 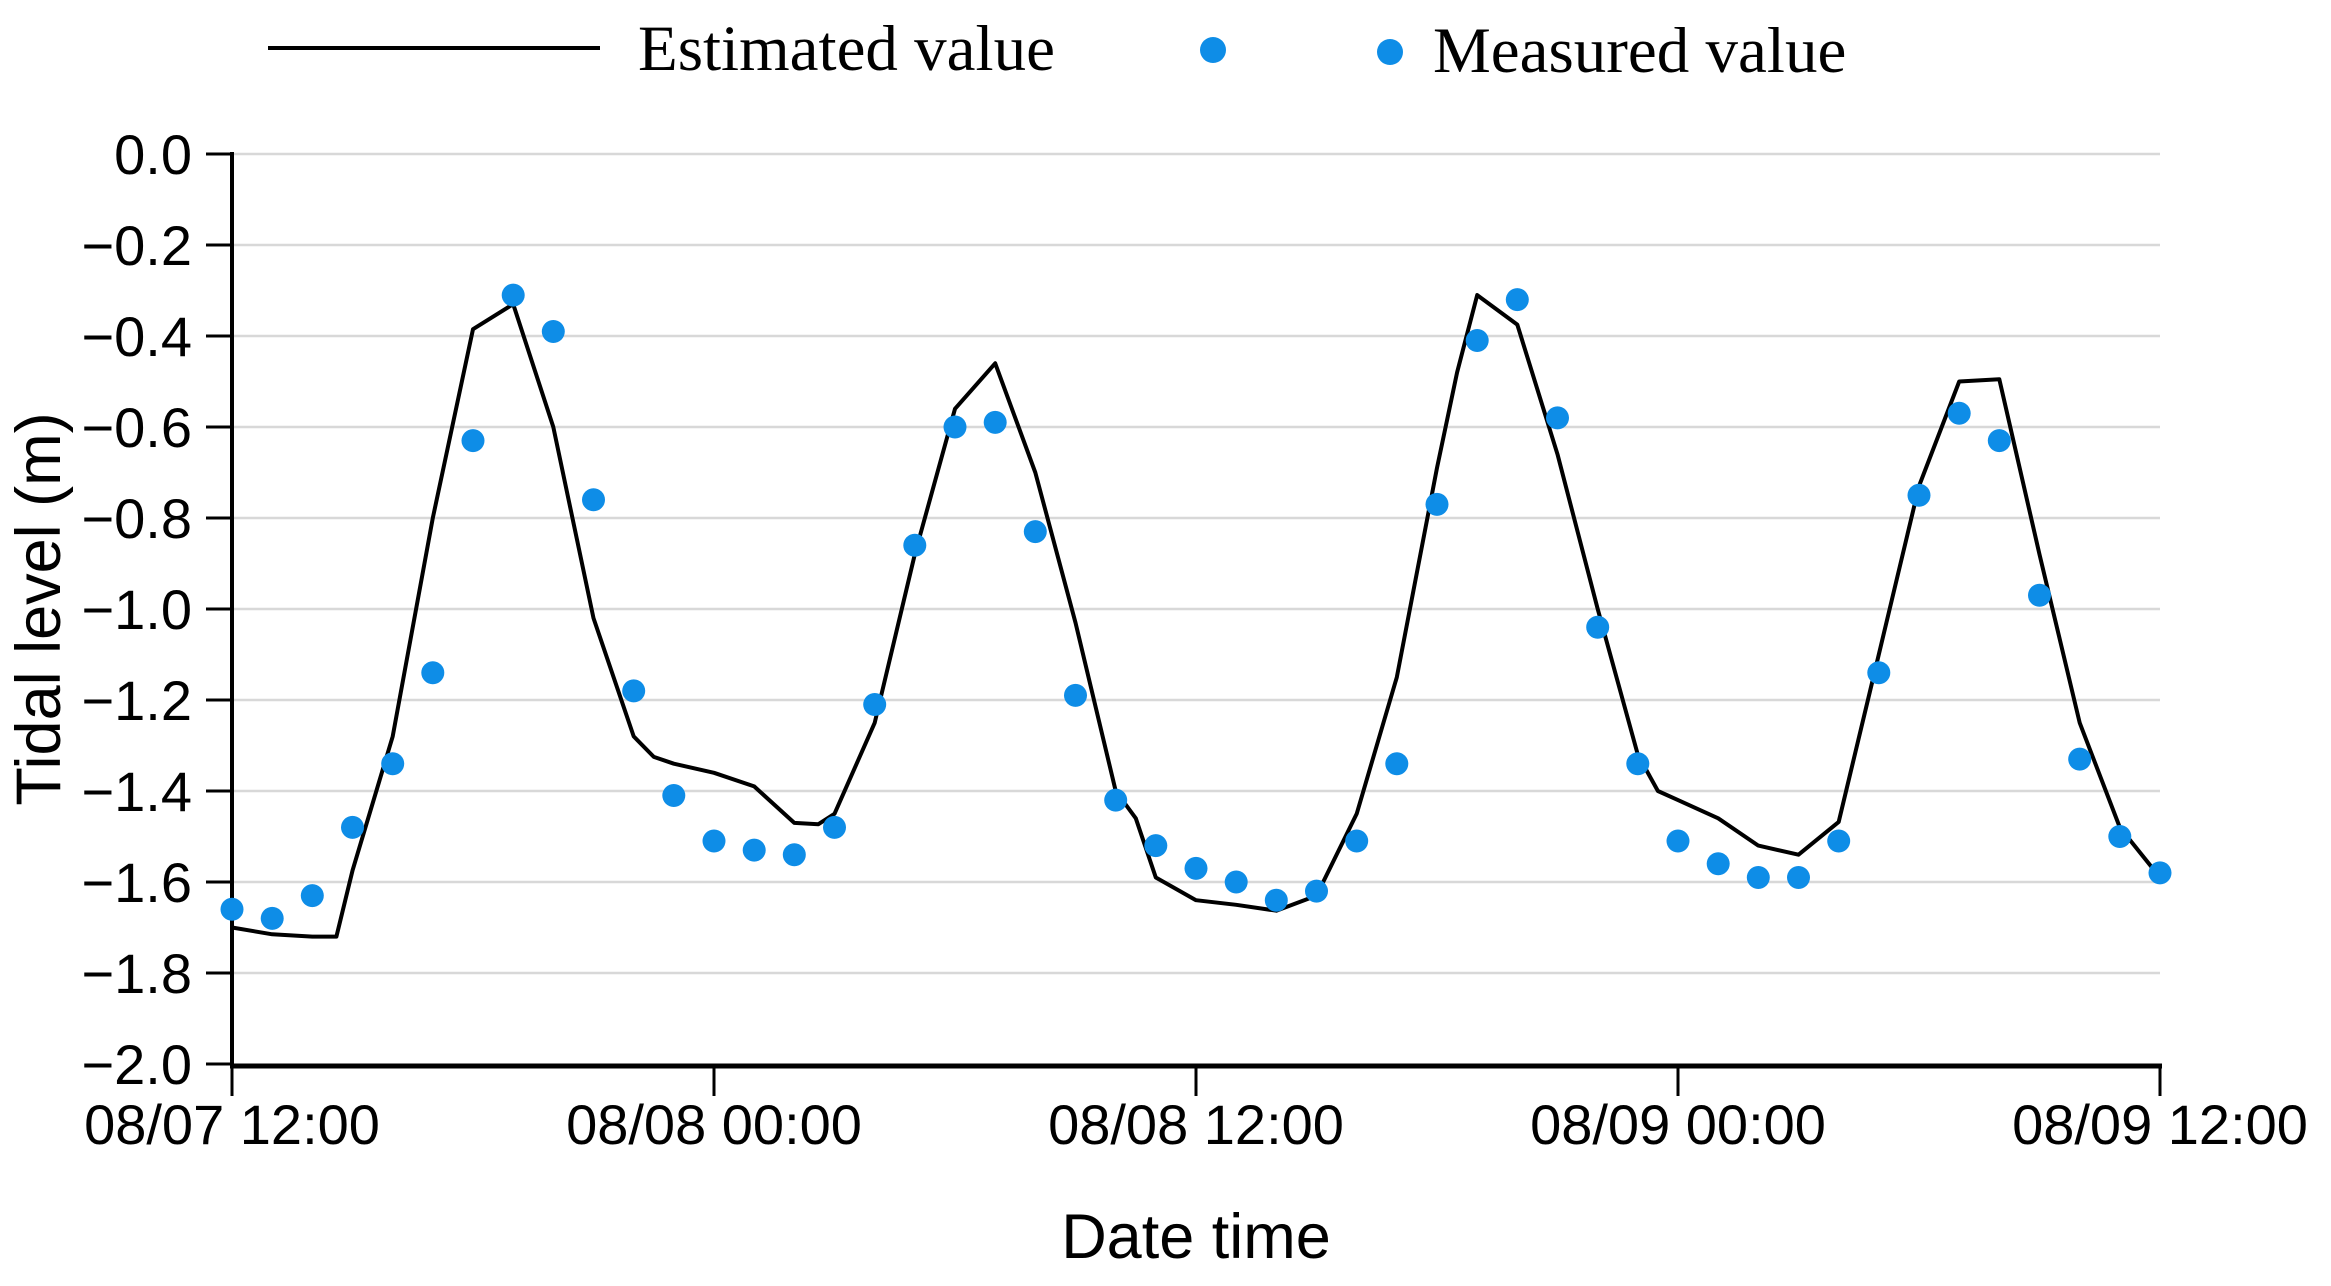 I want to click on legend: Estimated value Measured value, so click(x=1057, y=50).